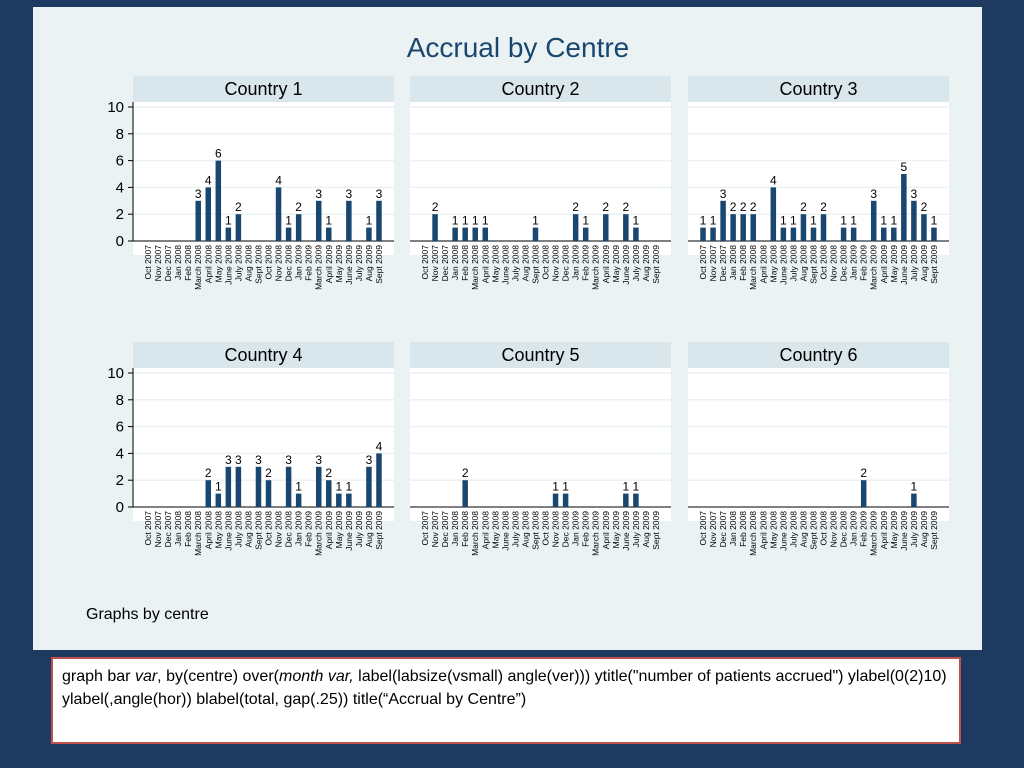 The height and width of the screenshot is (768, 1024). I want to click on x-tick-label: March 2008, so click(198, 533).